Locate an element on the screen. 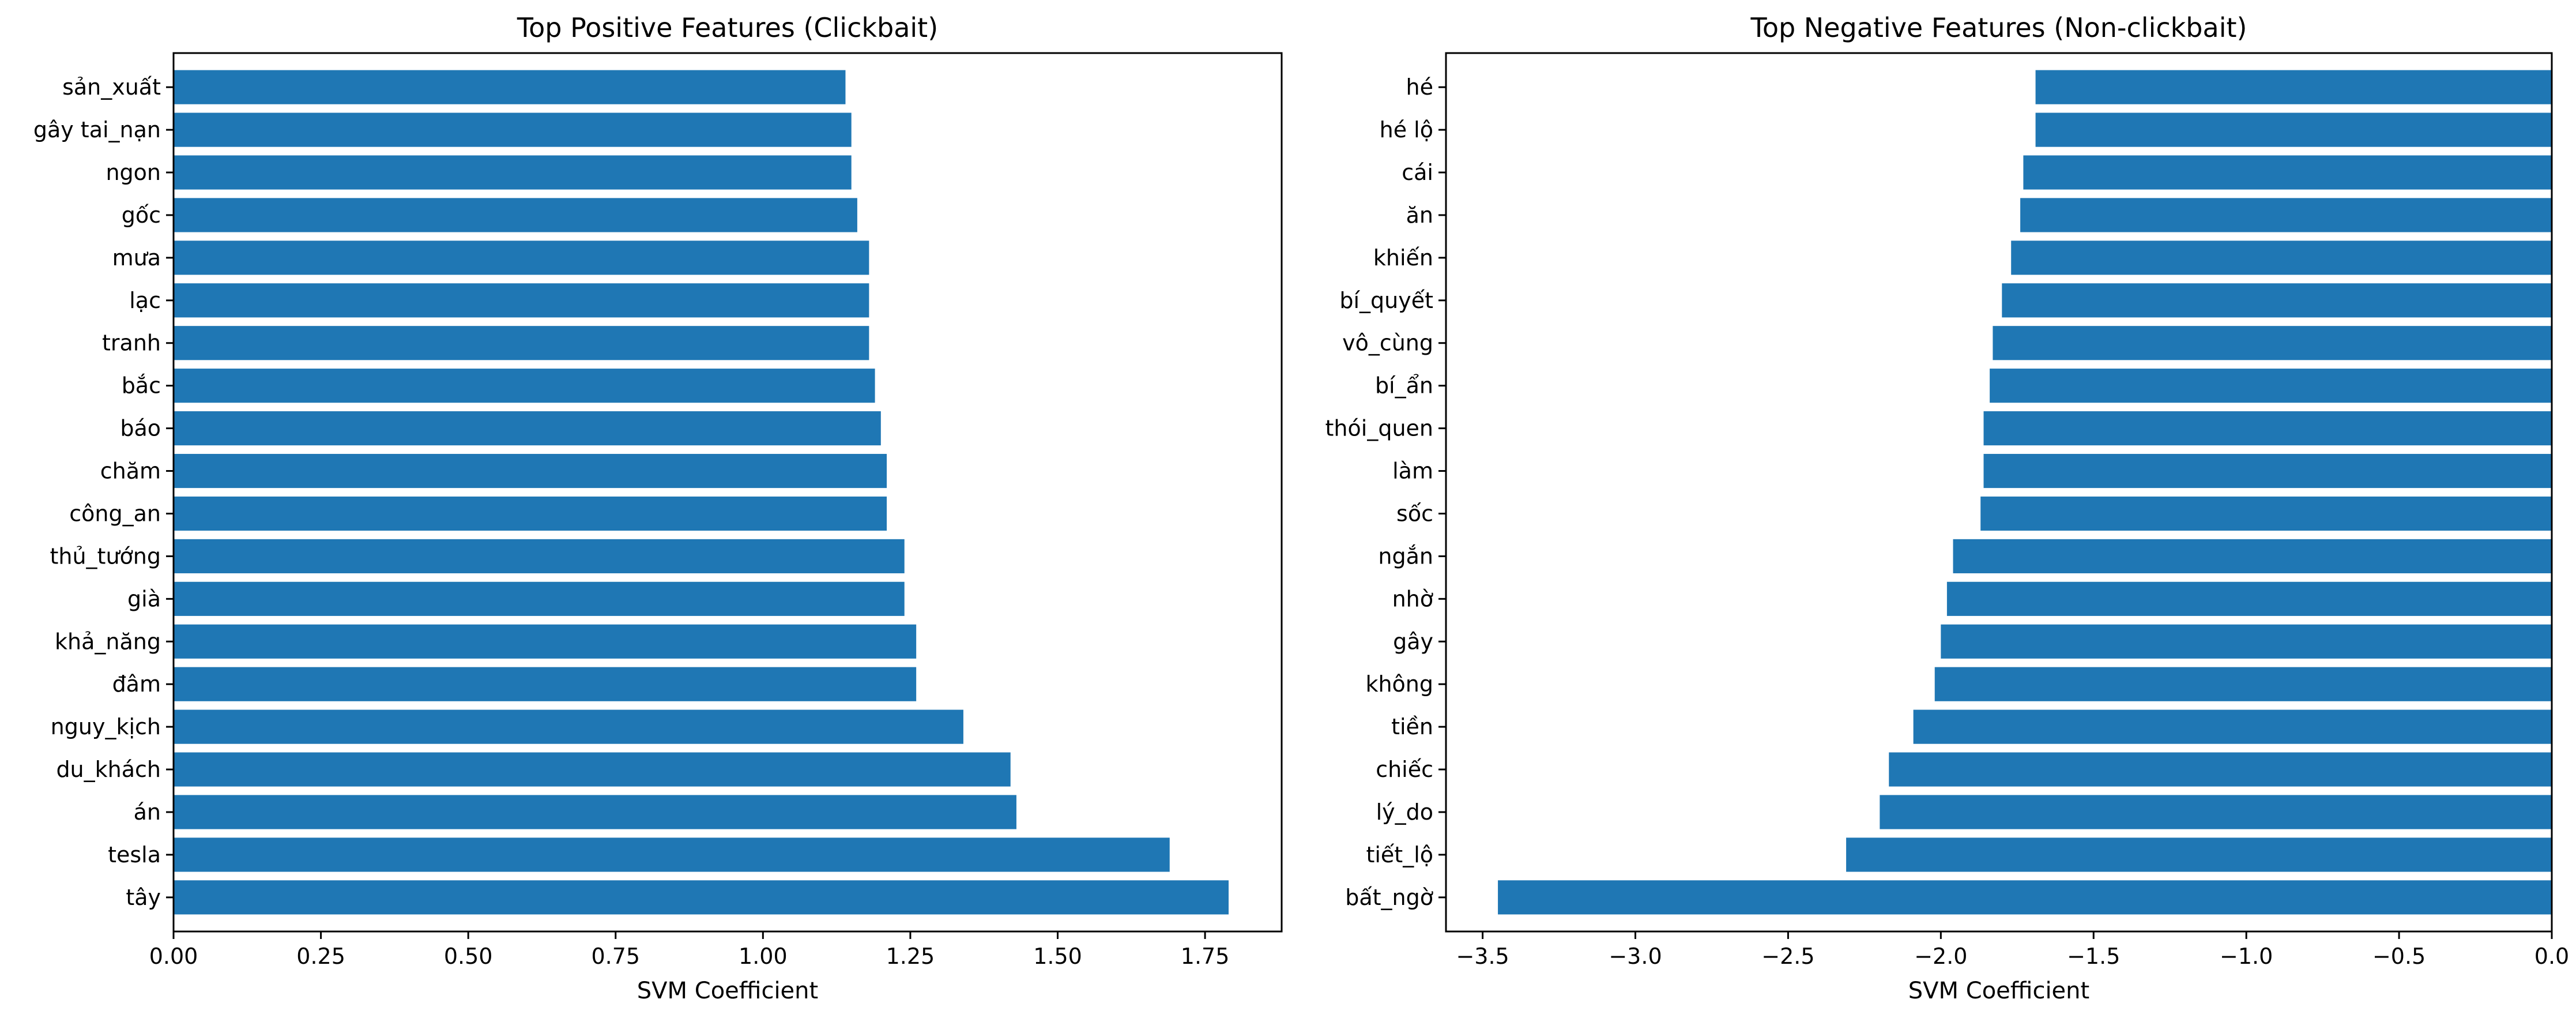 Image resolution: width=2576 pixels, height=1018 pixels. x-tick-label: −3.0 is located at coordinates (1635, 956).